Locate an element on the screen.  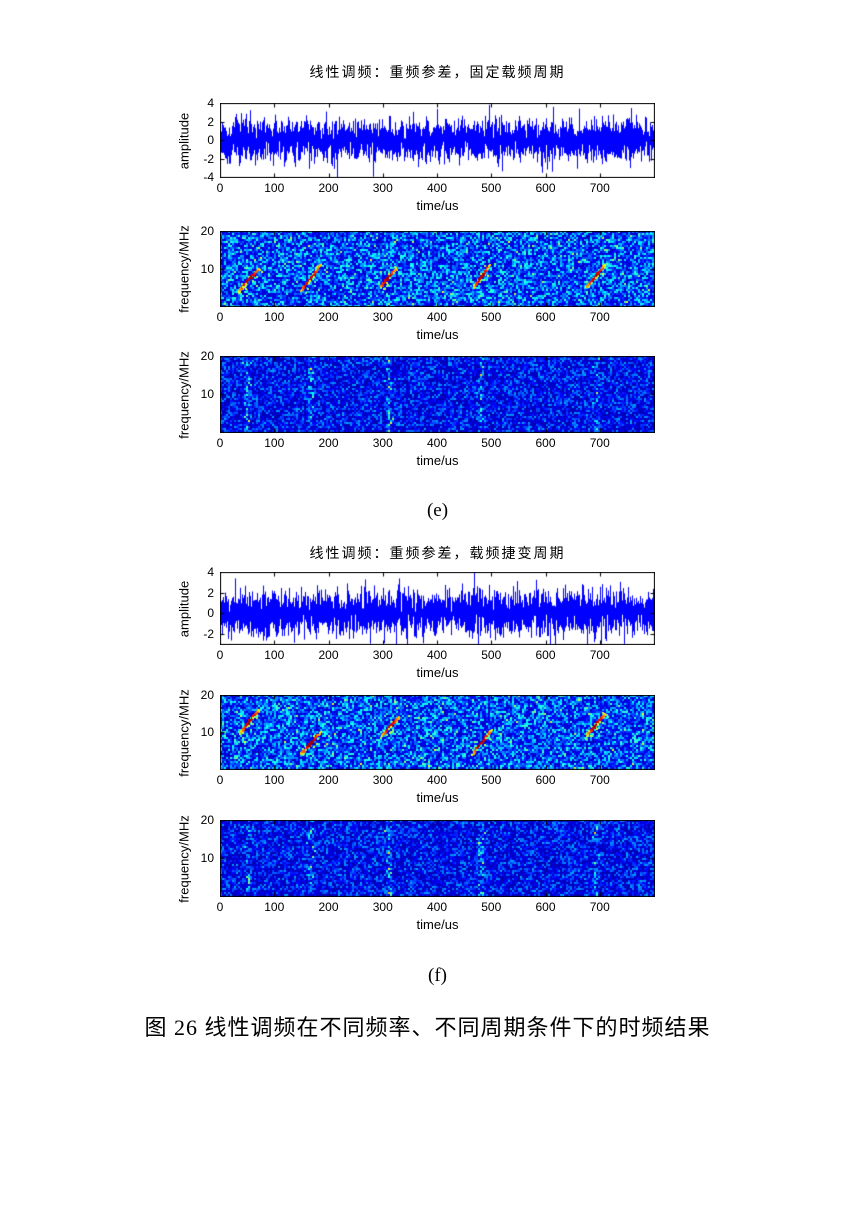
subfigure-label-f: (f) is located at coordinates (437, 975).